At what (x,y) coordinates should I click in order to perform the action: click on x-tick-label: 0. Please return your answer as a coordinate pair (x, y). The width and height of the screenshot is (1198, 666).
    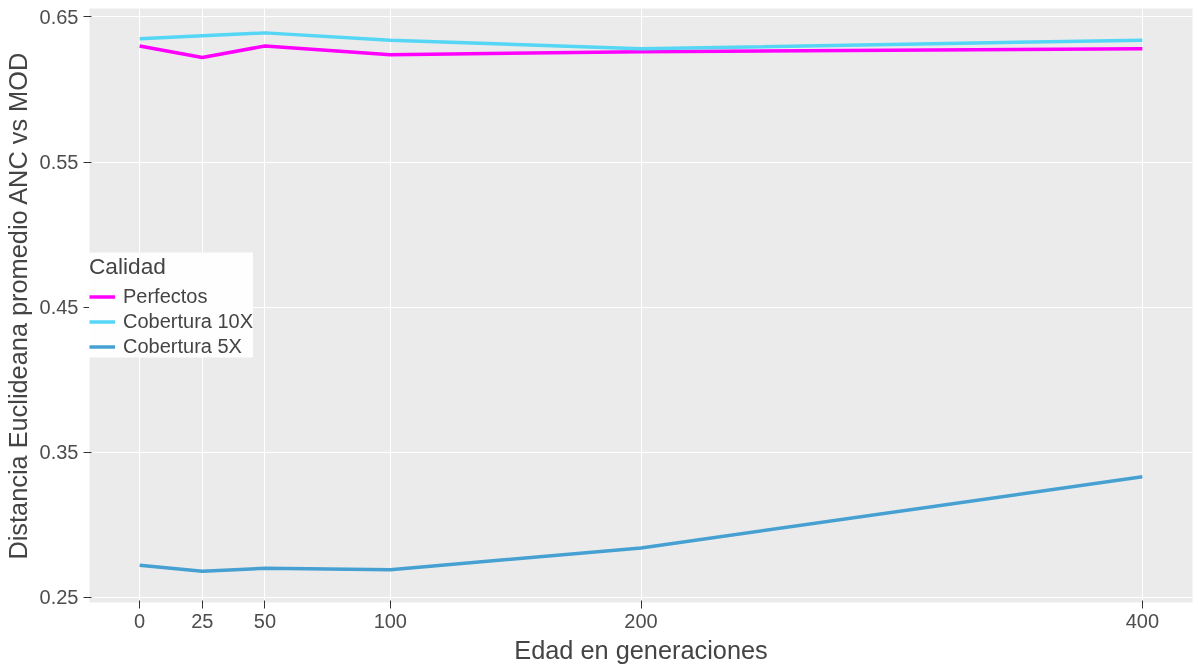
    Looking at the image, I should click on (140, 620).